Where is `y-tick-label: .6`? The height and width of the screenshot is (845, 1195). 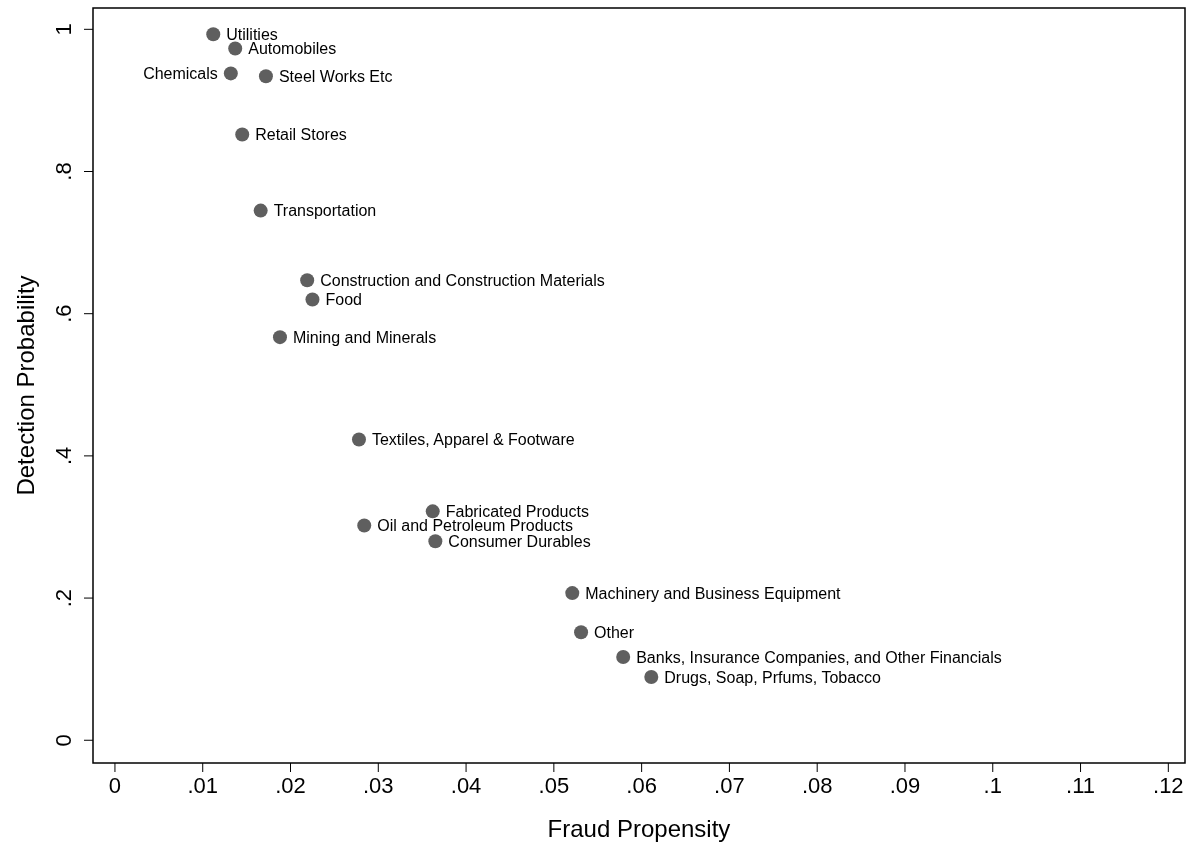 y-tick-label: .6 is located at coordinates (63, 313).